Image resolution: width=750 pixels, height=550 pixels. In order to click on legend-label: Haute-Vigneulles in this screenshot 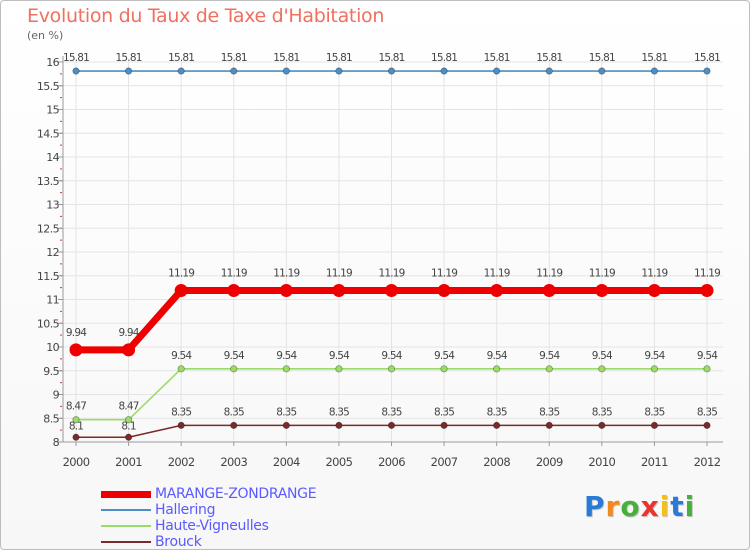, I will do `click(212, 526)`.